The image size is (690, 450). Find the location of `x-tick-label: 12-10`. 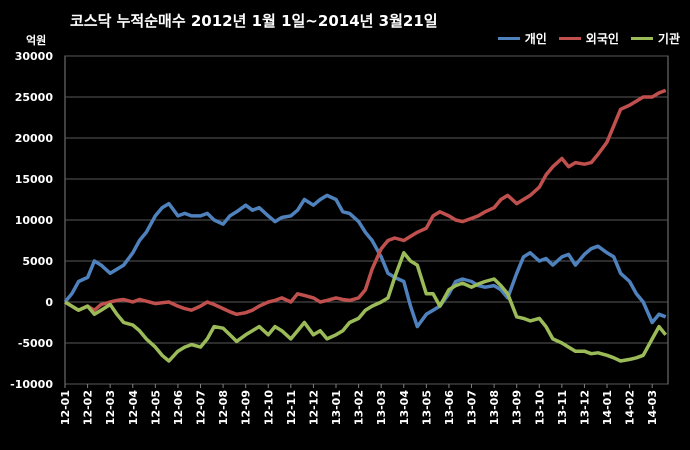

x-tick-label: 12-10 is located at coordinates (268, 408).